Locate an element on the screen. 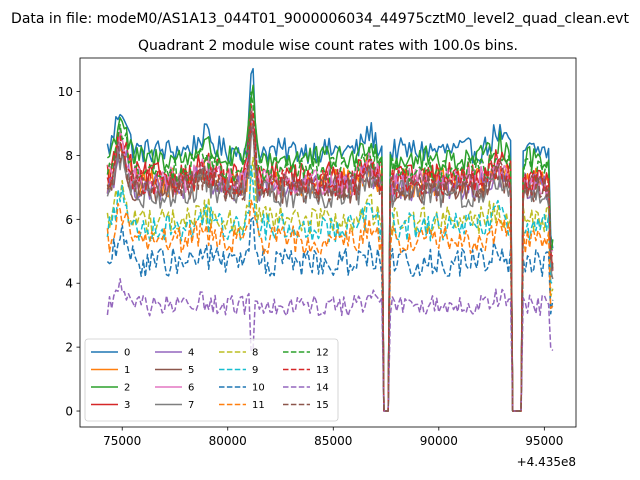 This screenshot has height=480, width=640. legend-label-15: 15 is located at coordinates (322, 405).